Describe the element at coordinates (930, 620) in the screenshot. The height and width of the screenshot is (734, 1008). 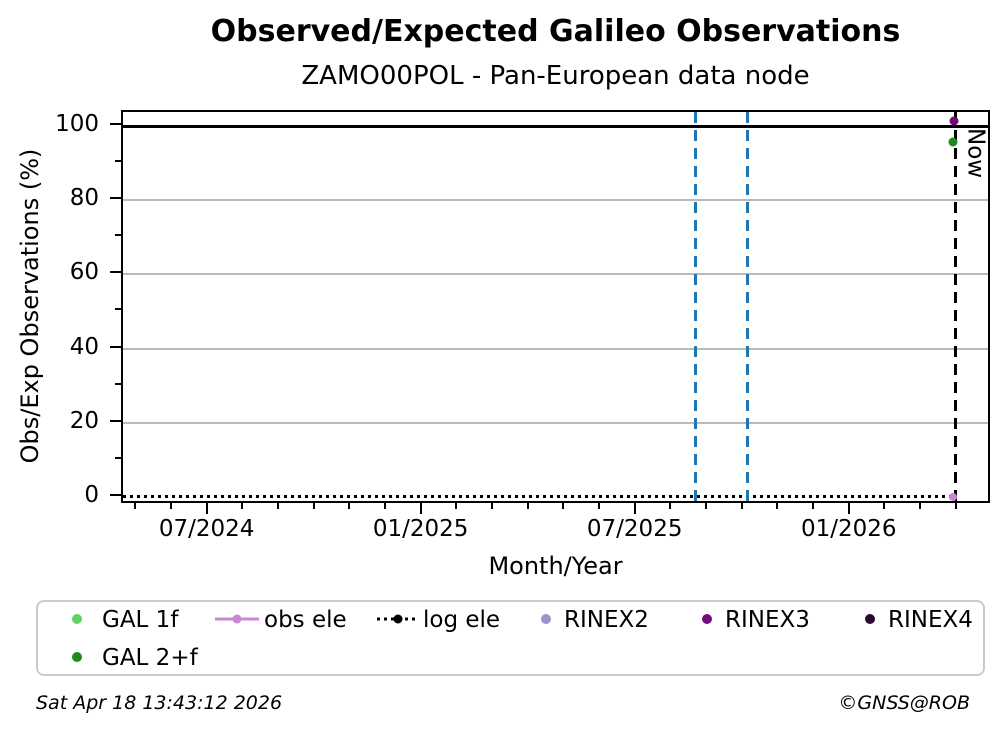
I see `legend-label-6: RINEX4` at that location.